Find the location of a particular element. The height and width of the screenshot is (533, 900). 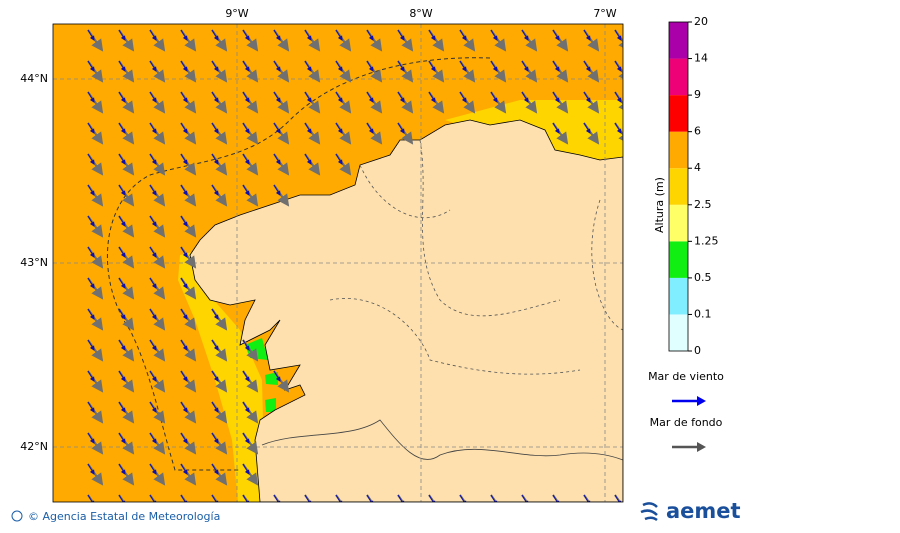

lat-label: 44°N is located at coordinates (34, 78).